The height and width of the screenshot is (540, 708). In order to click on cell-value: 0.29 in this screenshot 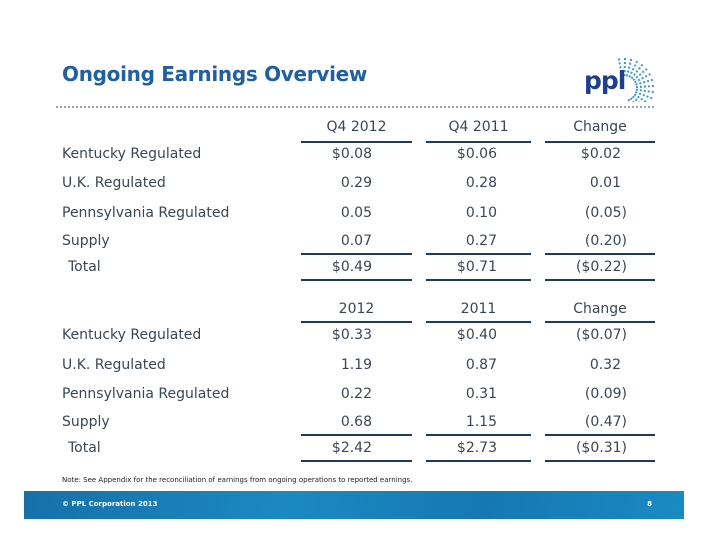, I will do `click(356, 183)`.